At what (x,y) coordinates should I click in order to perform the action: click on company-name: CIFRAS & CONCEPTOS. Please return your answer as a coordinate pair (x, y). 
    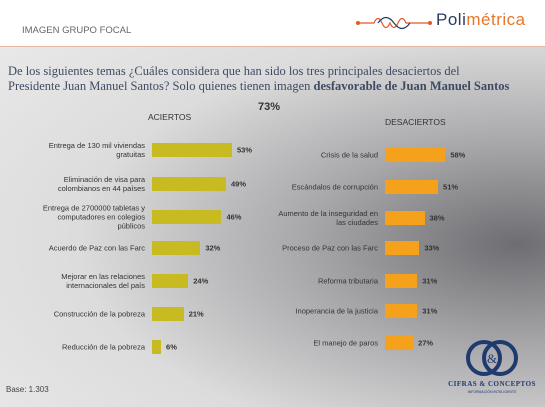
    Looking at the image, I should click on (492, 384).